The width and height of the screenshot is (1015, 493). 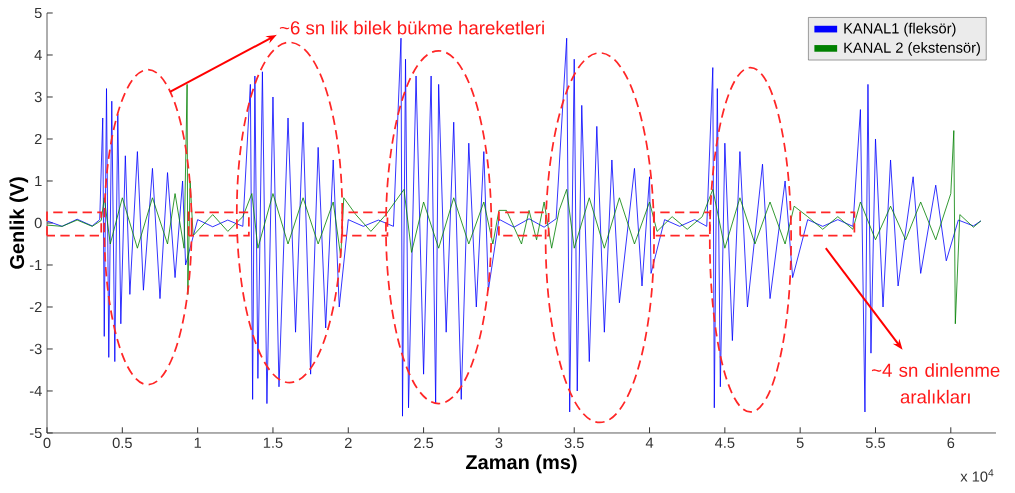 What do you see at coordinates (38, 223) in the screenshot?
I see `y-tick-label: 0` at bounding box center [38, 223].